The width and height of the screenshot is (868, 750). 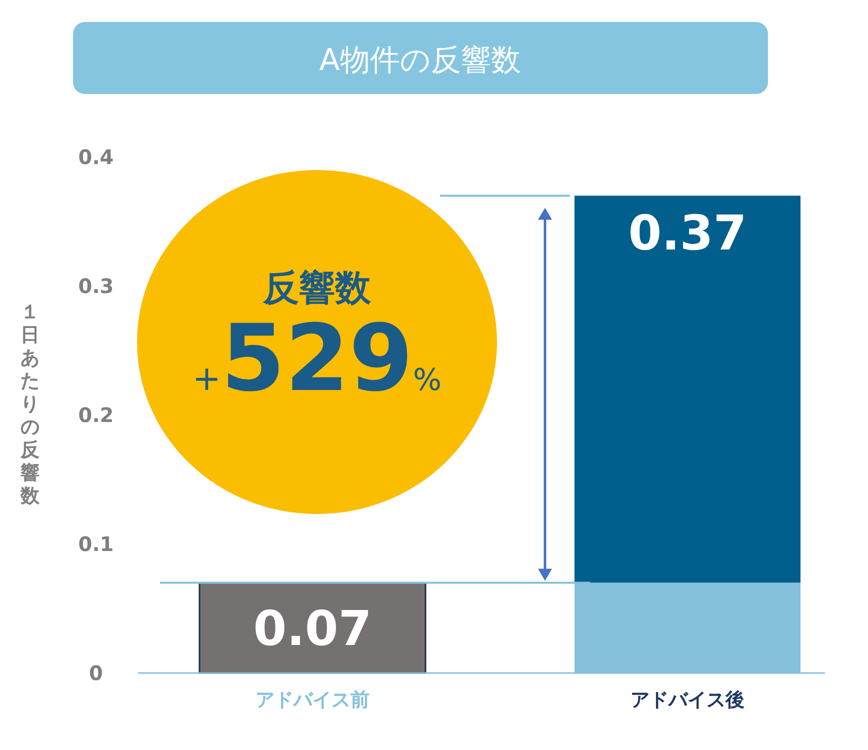 What do you see at coordinates (96, 286) in the screenshot?
I see `y-tick-label: 0.3` at bounding box center [96, 286].